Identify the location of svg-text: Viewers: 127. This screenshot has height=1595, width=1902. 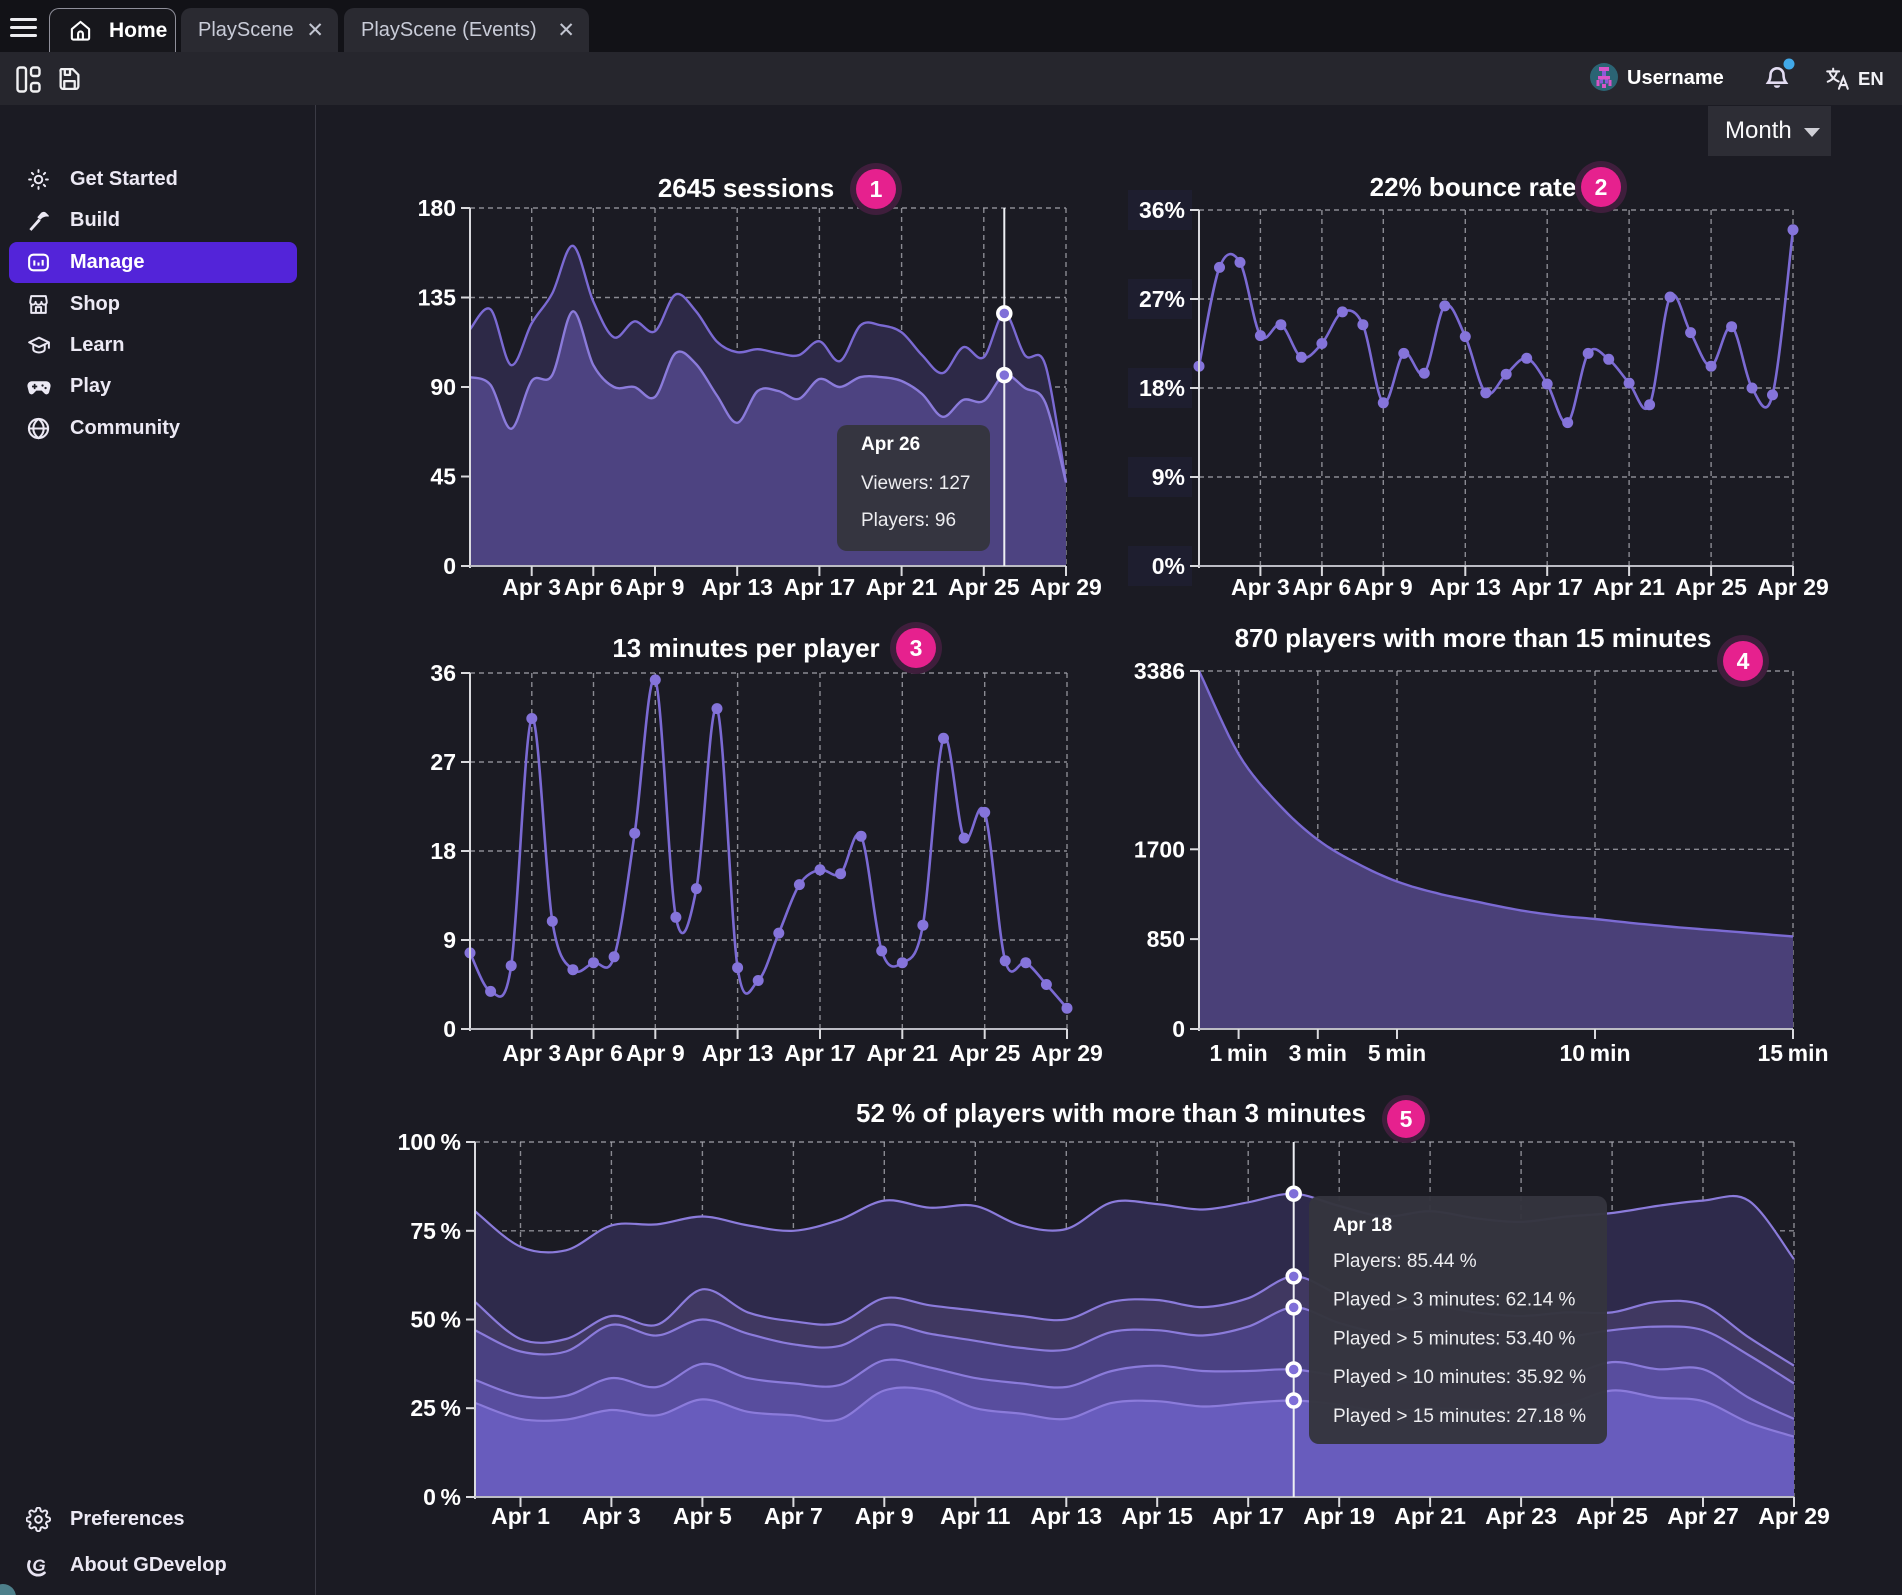
(916, 483).